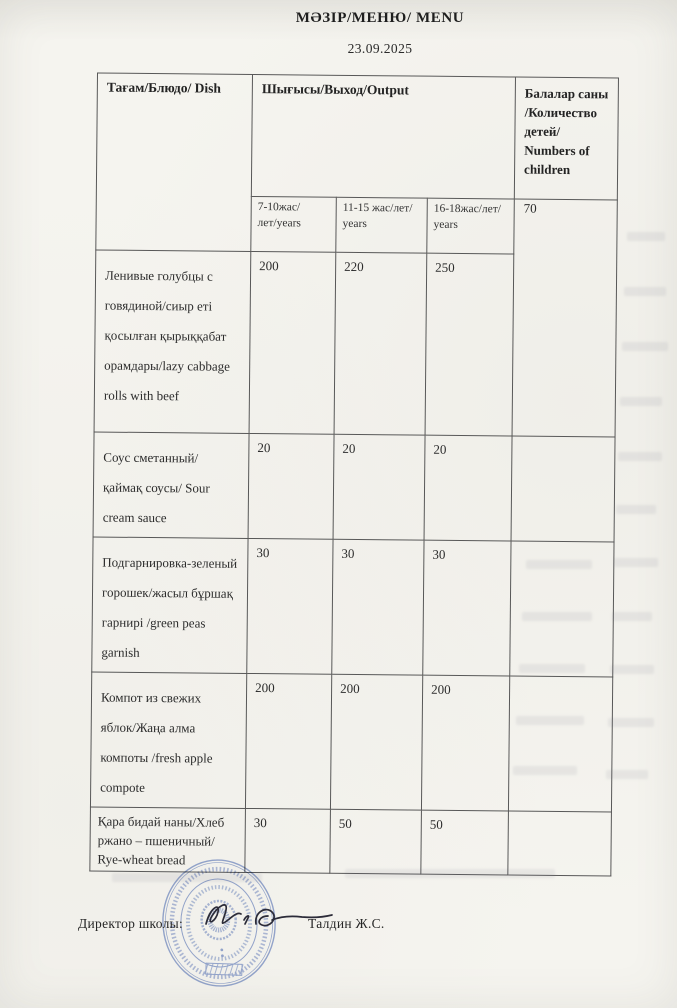 The image size is (677, 1008). What do you see at coordinates (565, 318) in the screenshot?
I see `children-count-cell: 70` at bounding box center [565, 318].